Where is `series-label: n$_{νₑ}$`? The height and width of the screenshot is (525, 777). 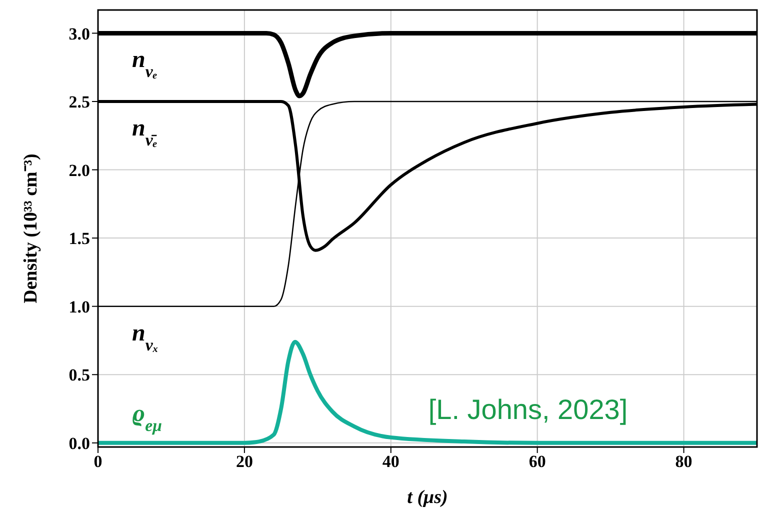 series-label: n$_{νₑ}$ is located at coordinates (145, 64).